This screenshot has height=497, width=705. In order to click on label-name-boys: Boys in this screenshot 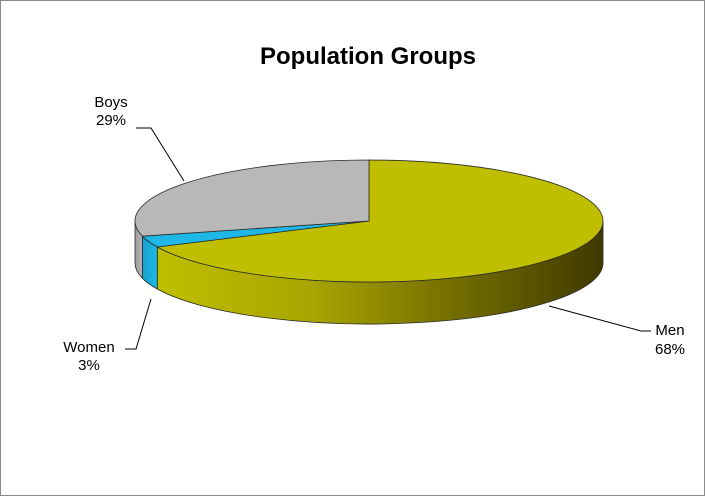, I will do `click(110, 102)`.